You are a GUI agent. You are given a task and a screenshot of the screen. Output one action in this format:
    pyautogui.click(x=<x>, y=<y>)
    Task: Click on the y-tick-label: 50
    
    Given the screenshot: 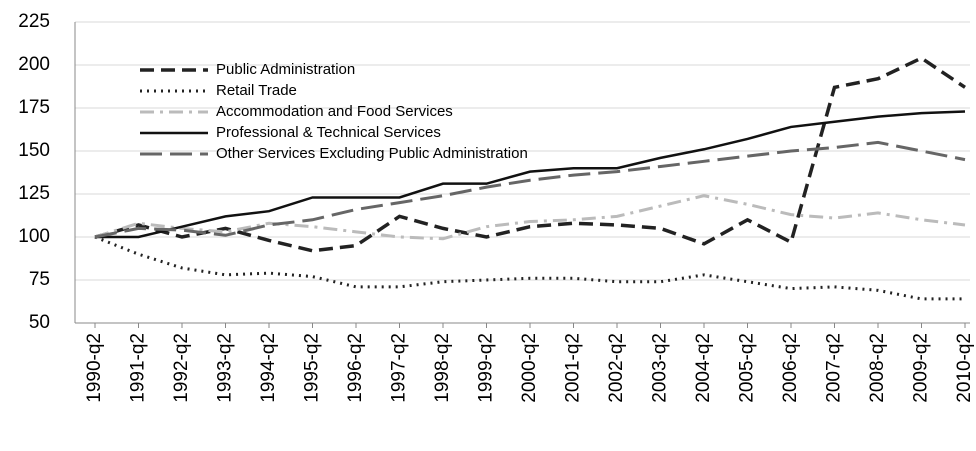 What is the action you would take?
    pyautogui.click(x=39, y=322)
    